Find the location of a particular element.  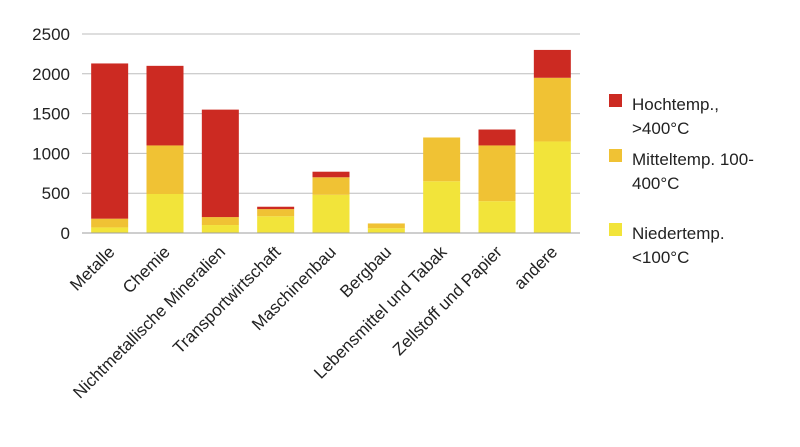

legend-label: Mitteltemp. 100- is located at coordinates (693, 159).